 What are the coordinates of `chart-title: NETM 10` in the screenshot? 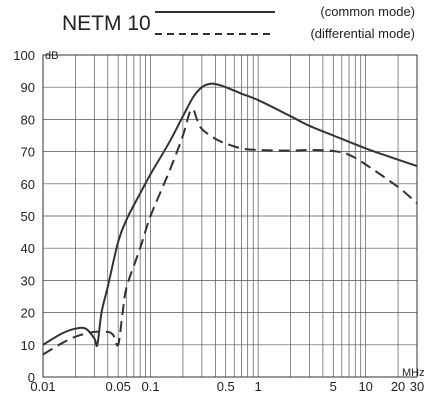 It's located at (106, 23).